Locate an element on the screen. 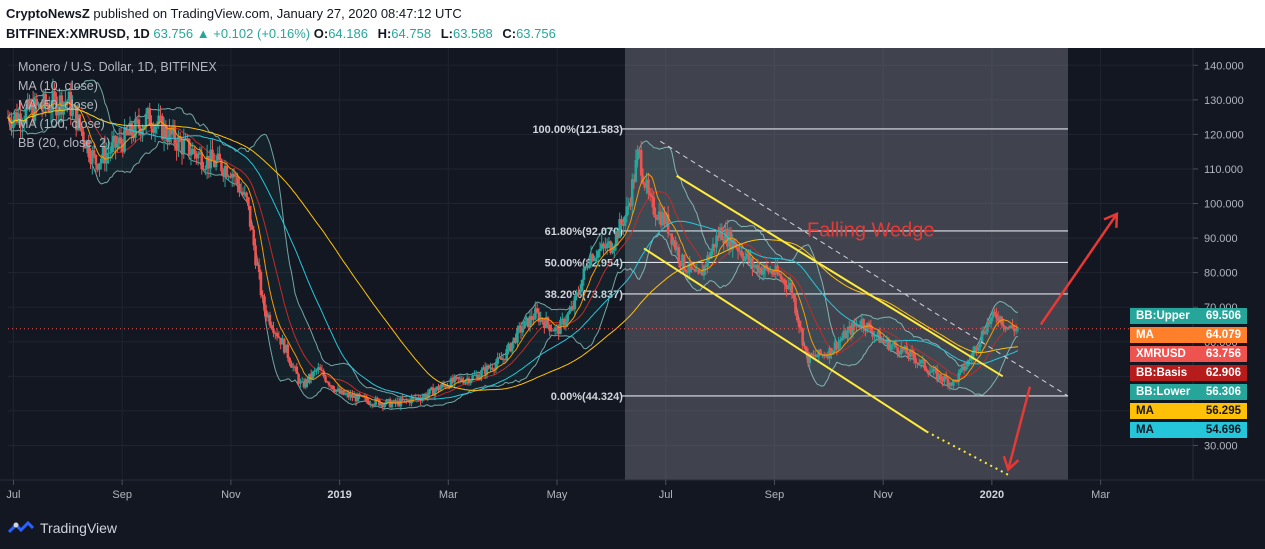  high-value: 64.758 is located at coordinates (411, 33).